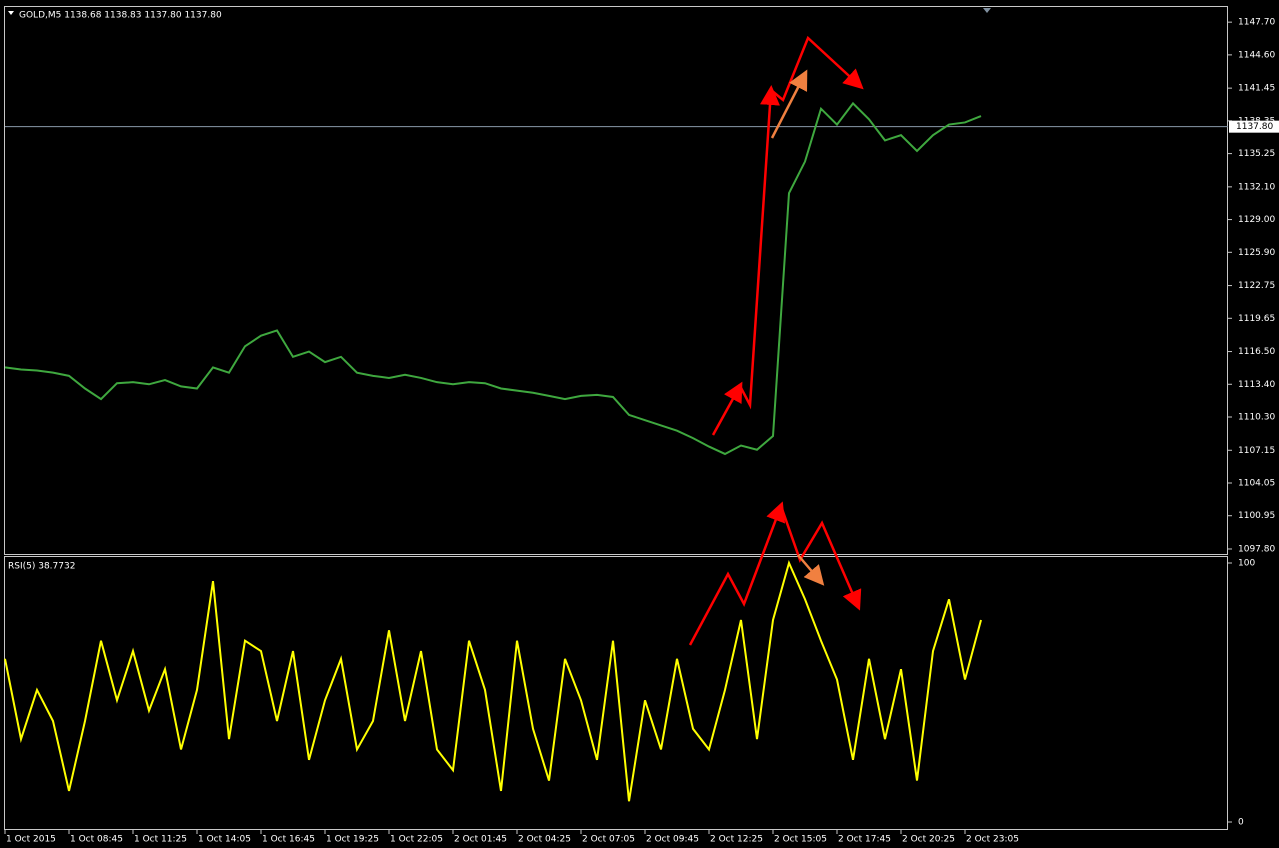 The width and height of the screenshot is (1279, 848). What do you see at coordinates (1256, 385) in the screenshot?
I see `y-tick-label: 1113.40` at bounding box center [1256, 385].